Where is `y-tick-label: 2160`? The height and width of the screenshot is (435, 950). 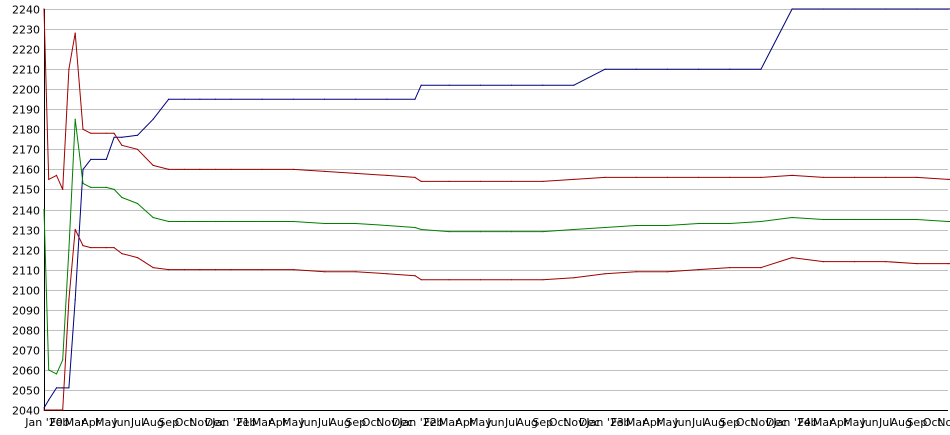 y-tick-label: 2160 is located at coordinates (26, 170).